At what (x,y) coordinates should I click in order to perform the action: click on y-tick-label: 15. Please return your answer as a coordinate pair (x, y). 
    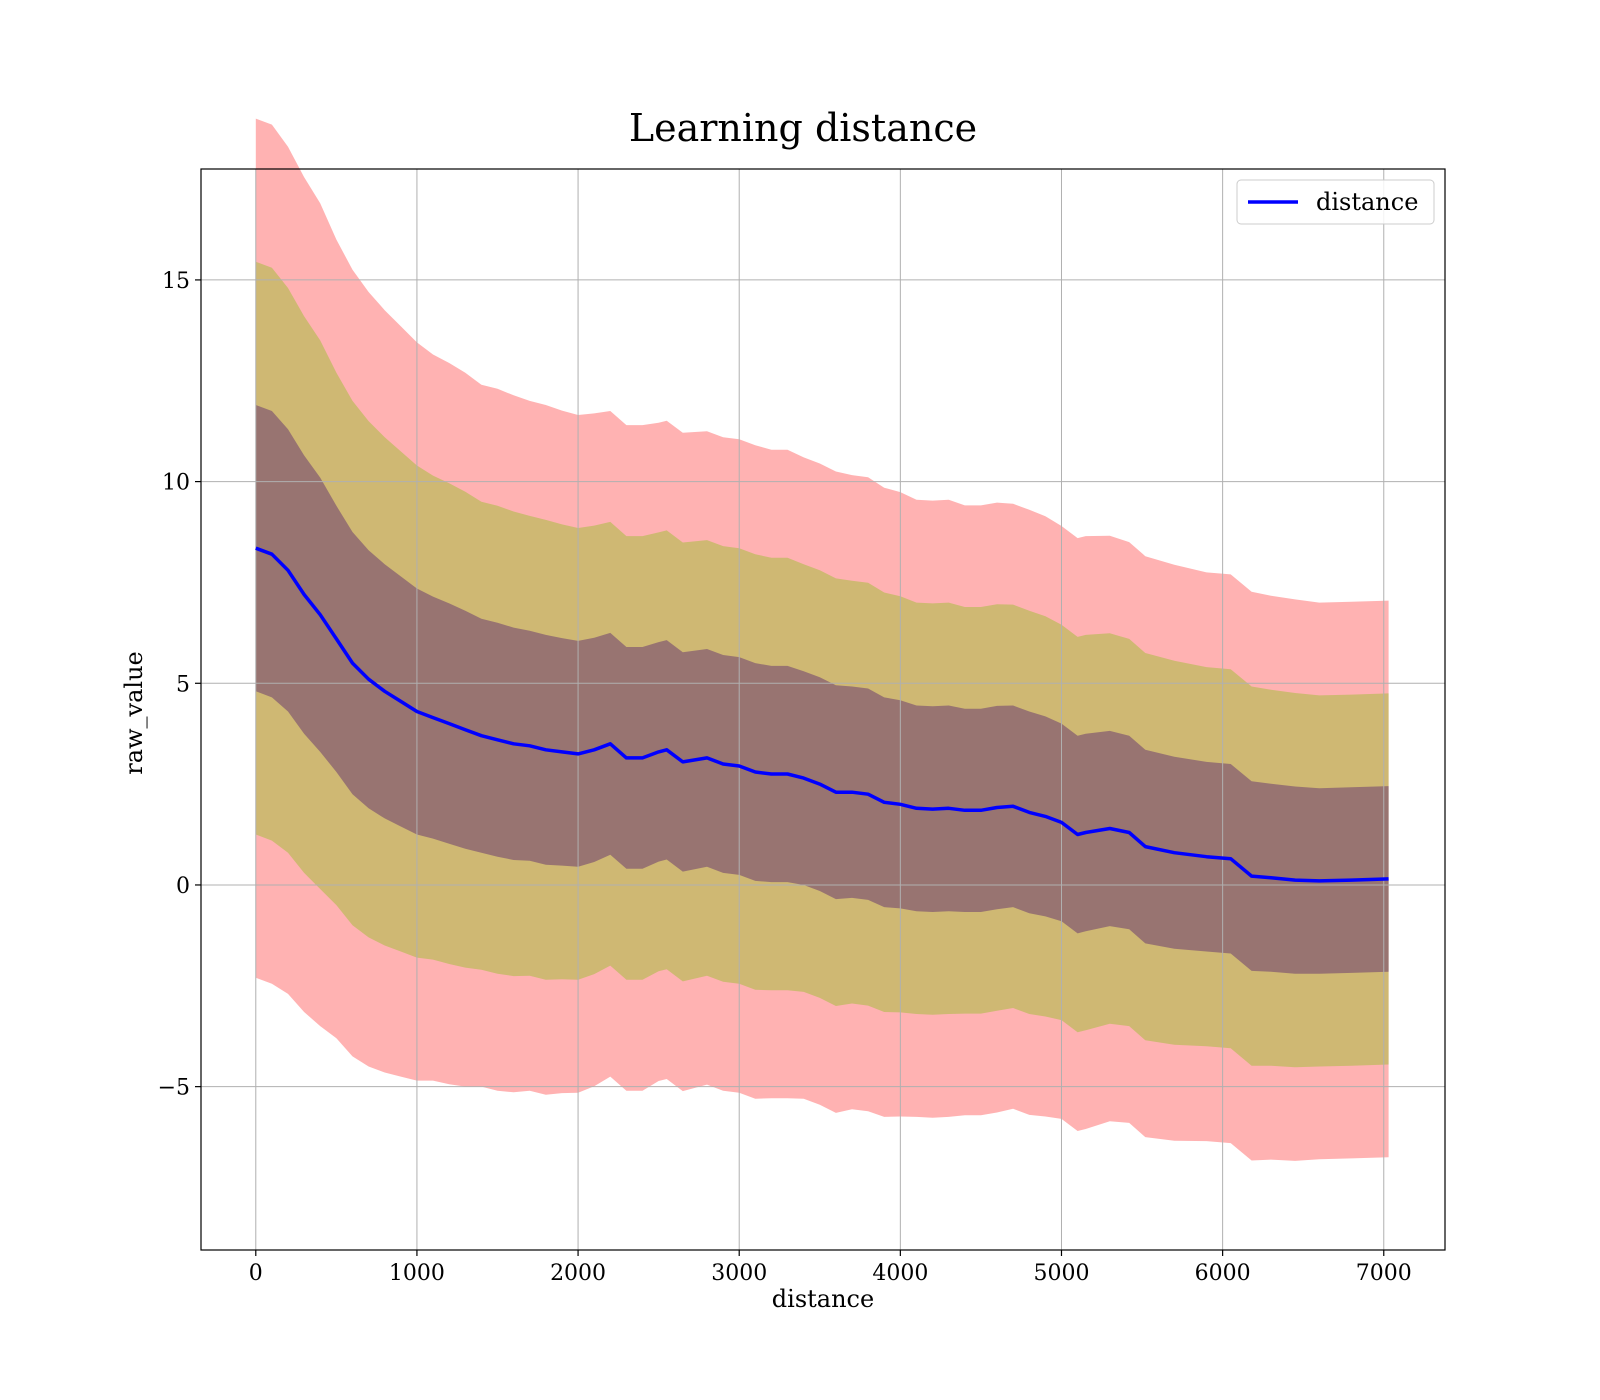
    Looking at the image, I should click on (176, 281).